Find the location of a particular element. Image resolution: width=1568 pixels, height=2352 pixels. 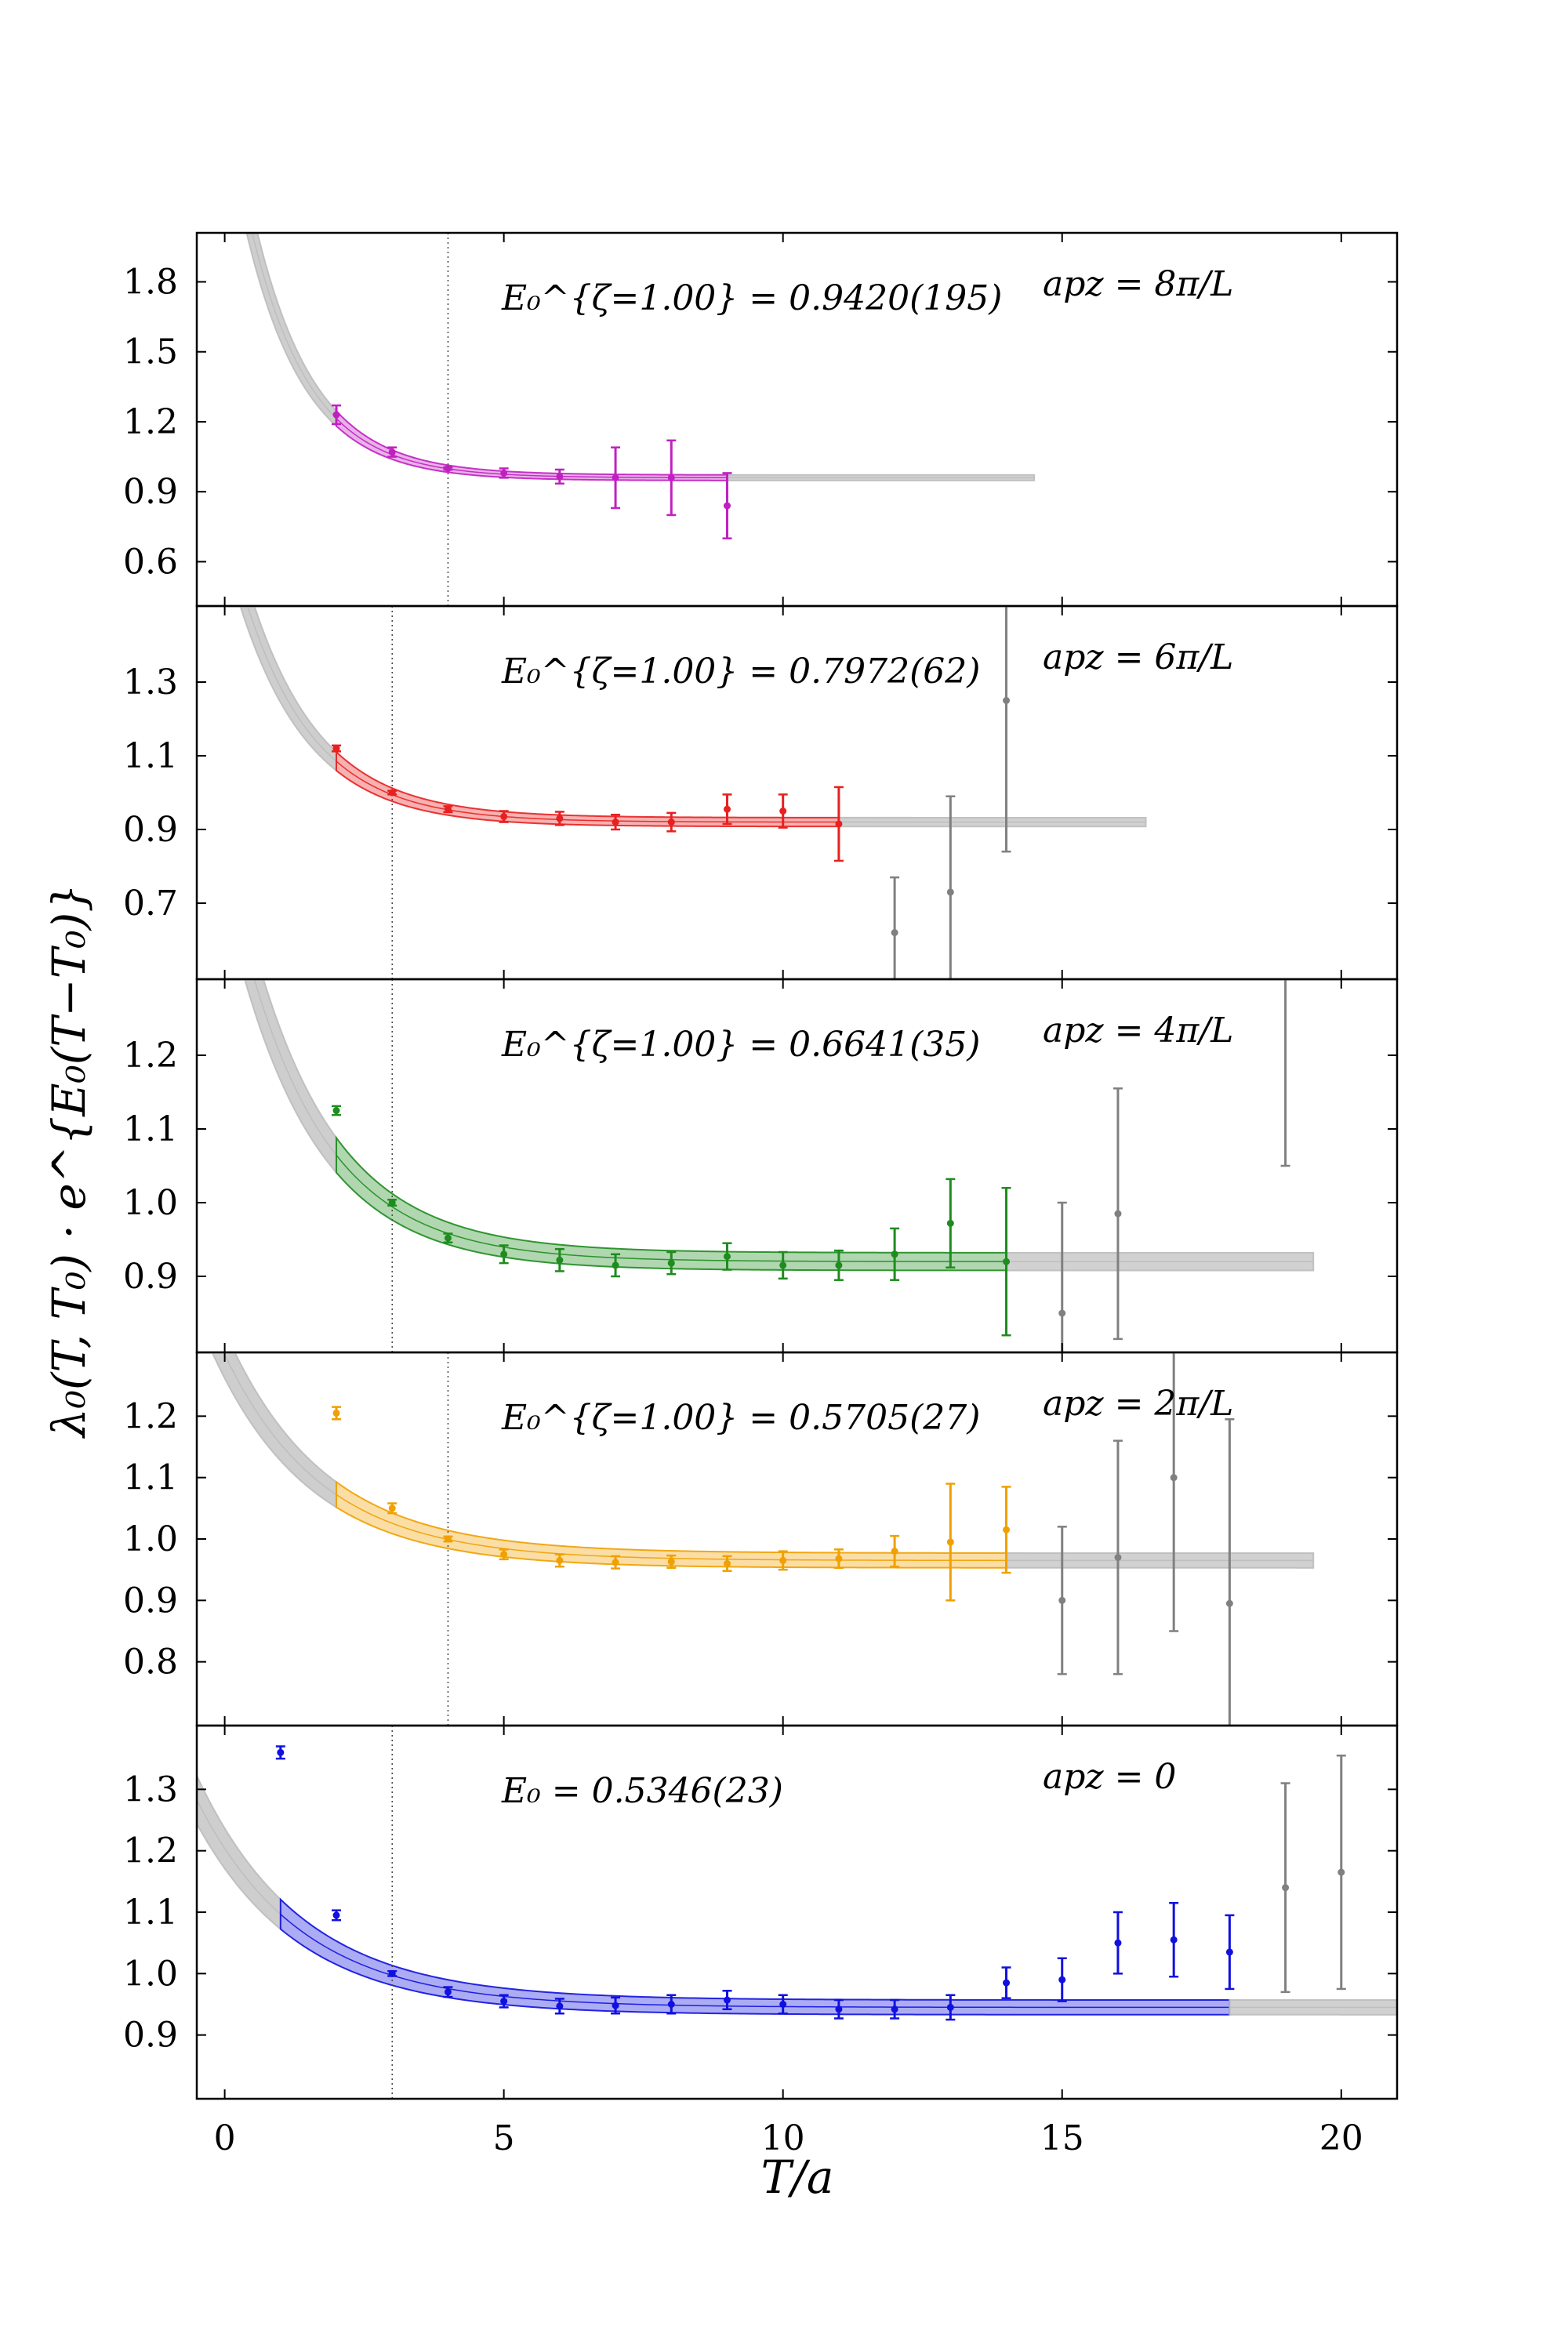

x-tick-label: 15 is located at coordinates (1062, 2138).